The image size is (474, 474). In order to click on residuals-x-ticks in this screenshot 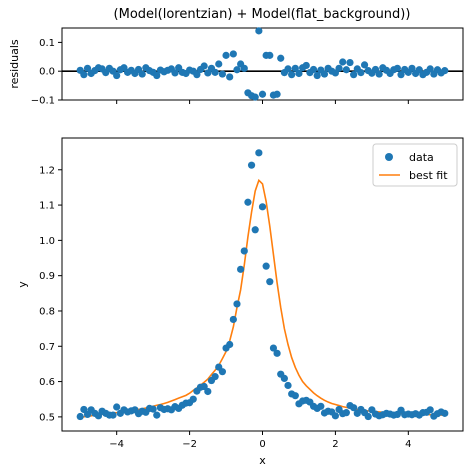, I will do `click(262, 102)`.